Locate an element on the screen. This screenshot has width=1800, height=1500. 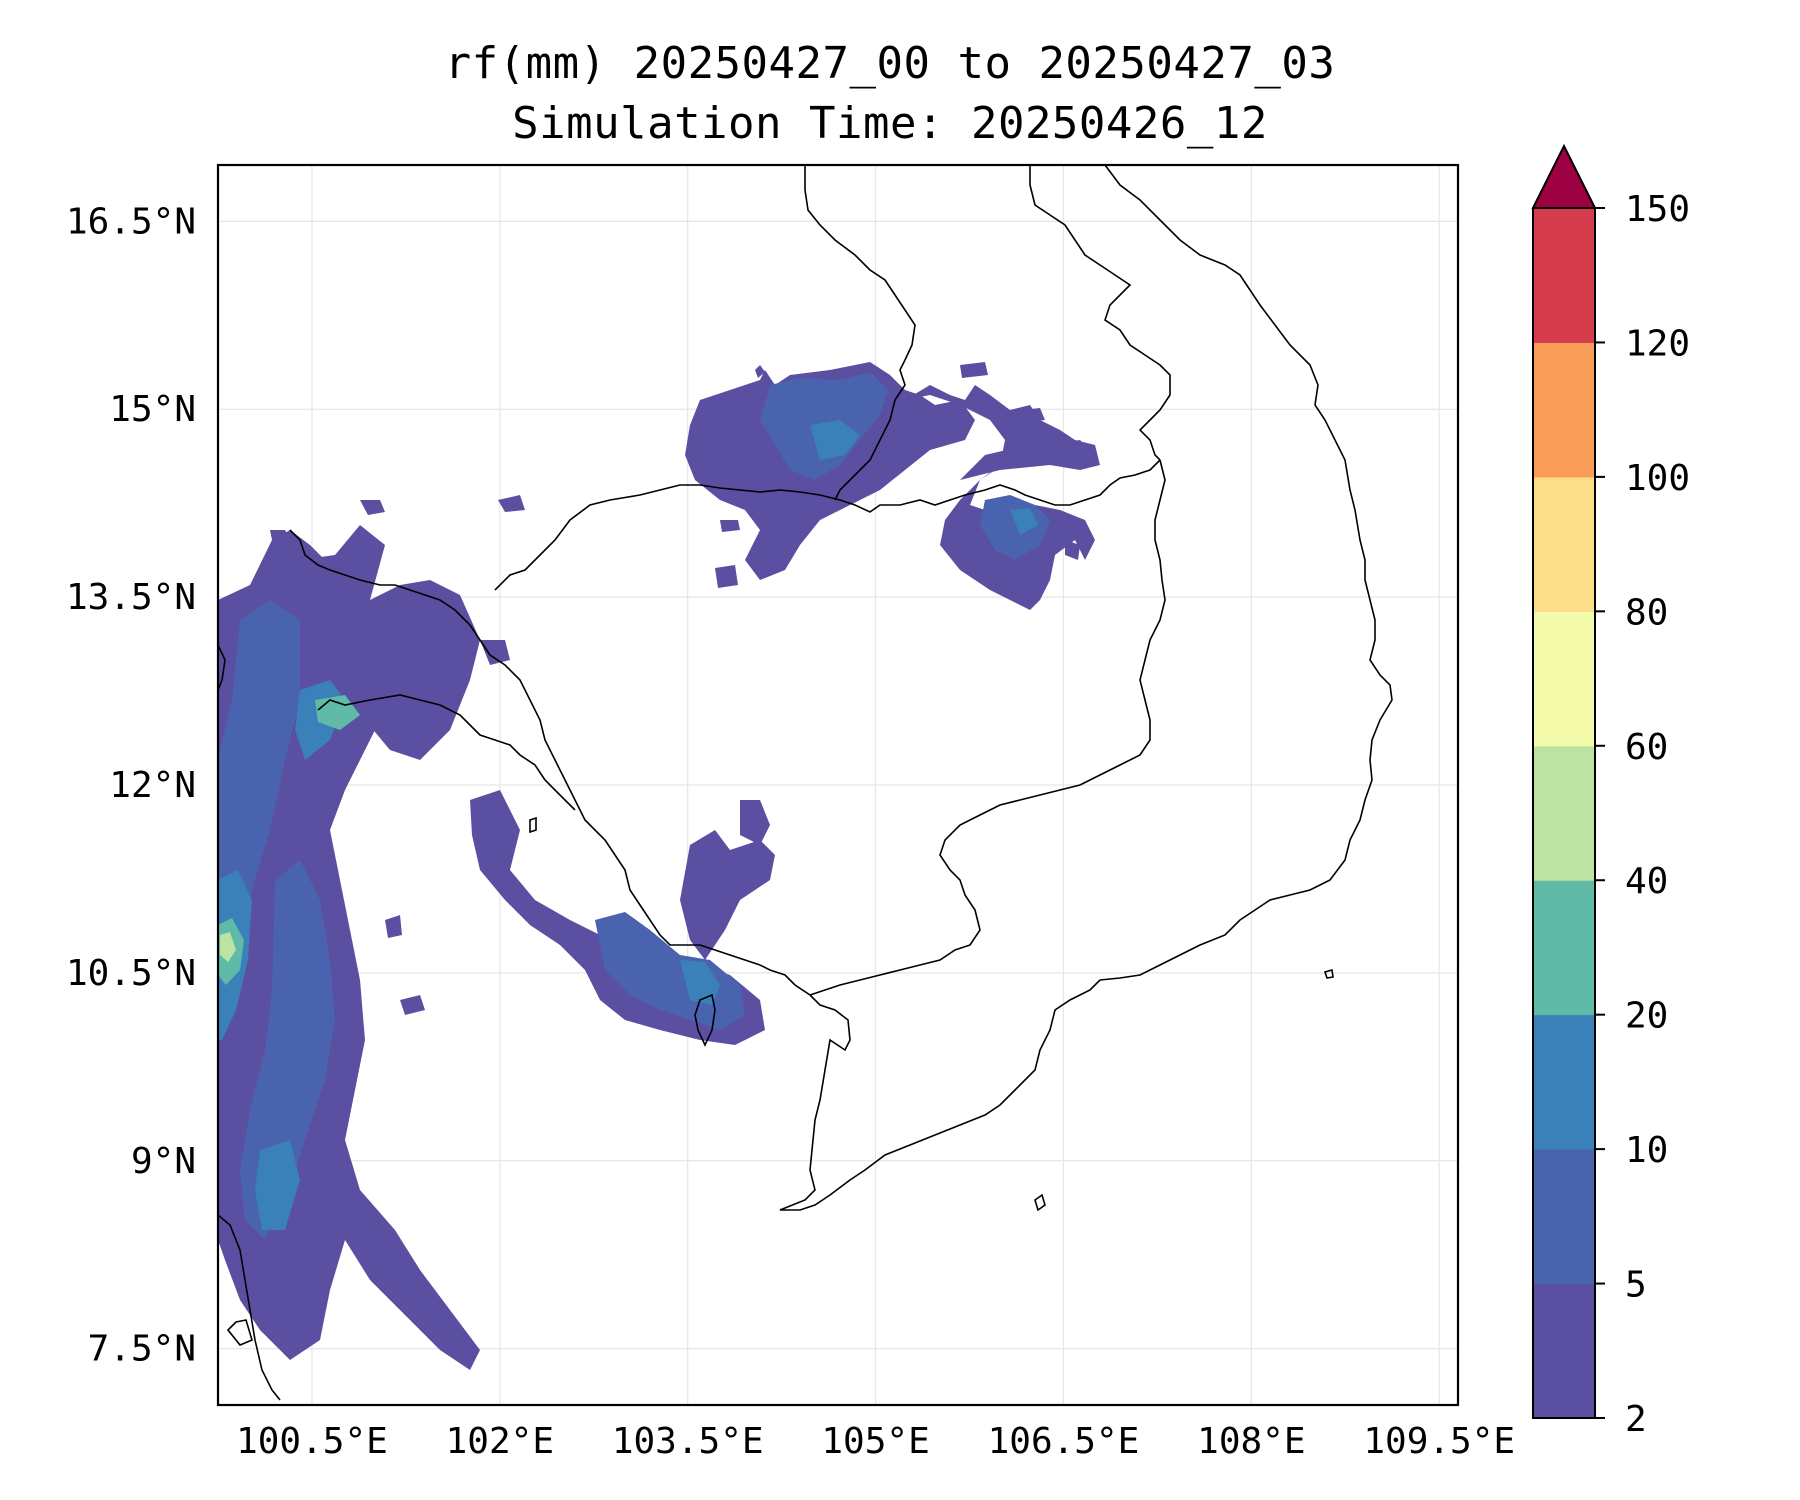
coastline-malaysia-se is located at coordinates (239, 1332).